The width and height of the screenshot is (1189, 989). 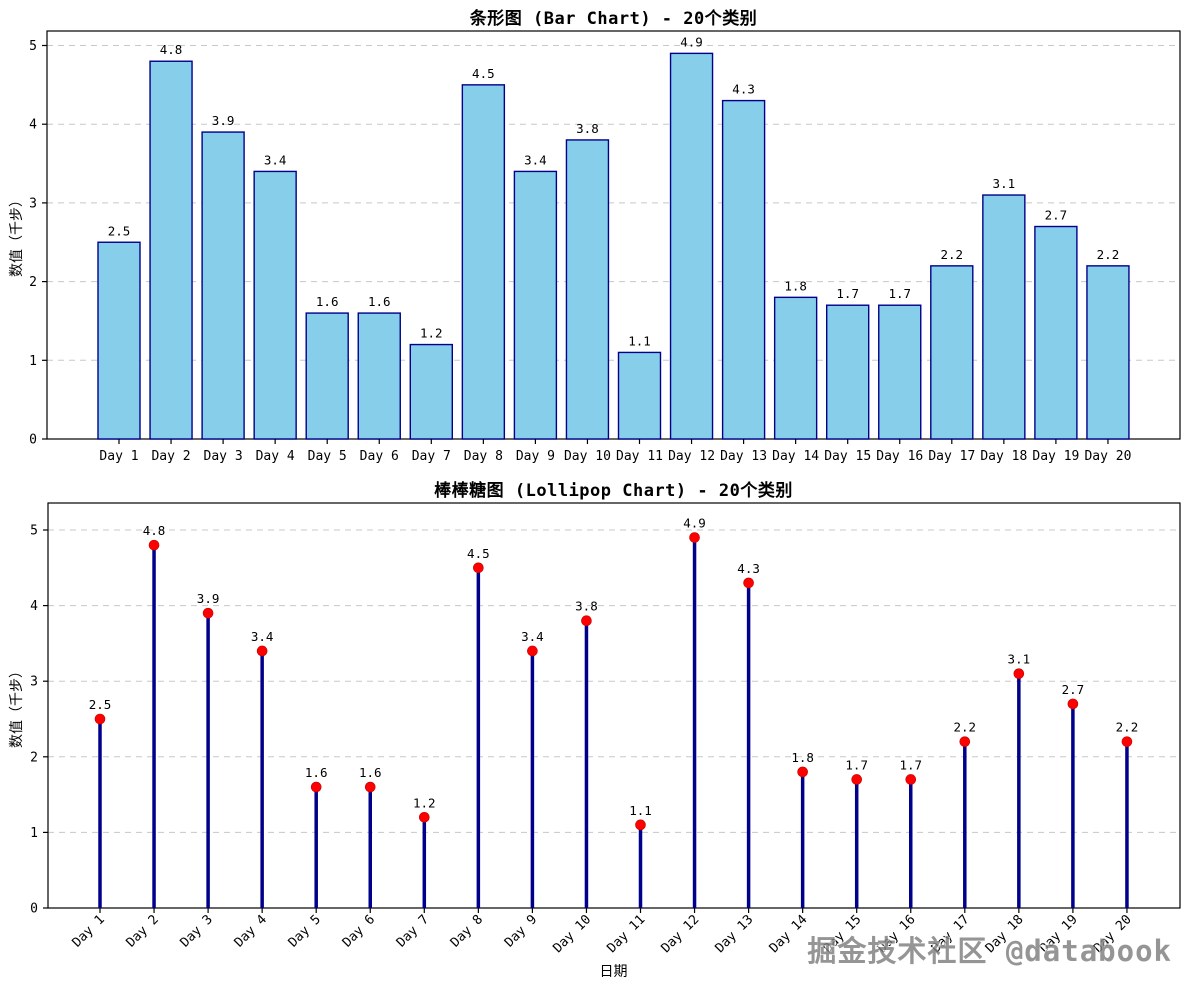 What do you see at coordinates (89, 931) in the screenshot?
I see `lollipop-chart-x-tick-label: Day 1` at bounding box center [89, 931].